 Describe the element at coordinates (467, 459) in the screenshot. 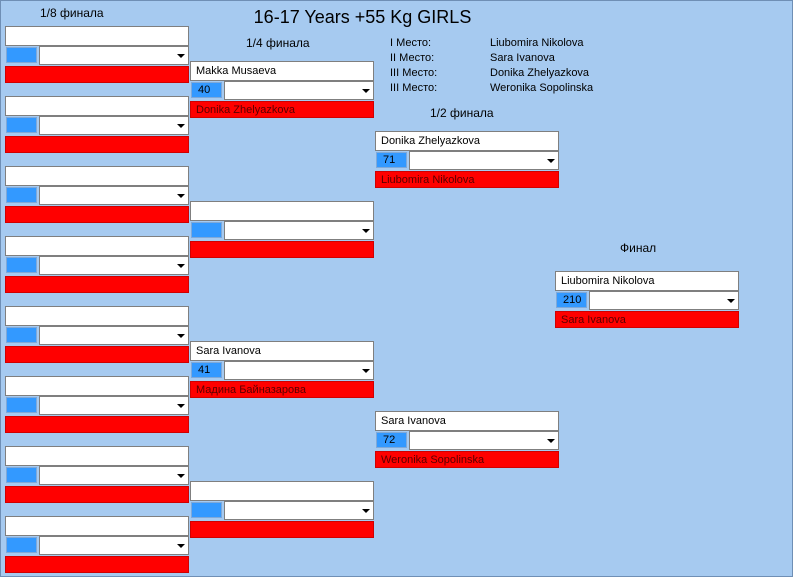

I see `competitor-bottom-field: Weronika Sopolinska` at that location.